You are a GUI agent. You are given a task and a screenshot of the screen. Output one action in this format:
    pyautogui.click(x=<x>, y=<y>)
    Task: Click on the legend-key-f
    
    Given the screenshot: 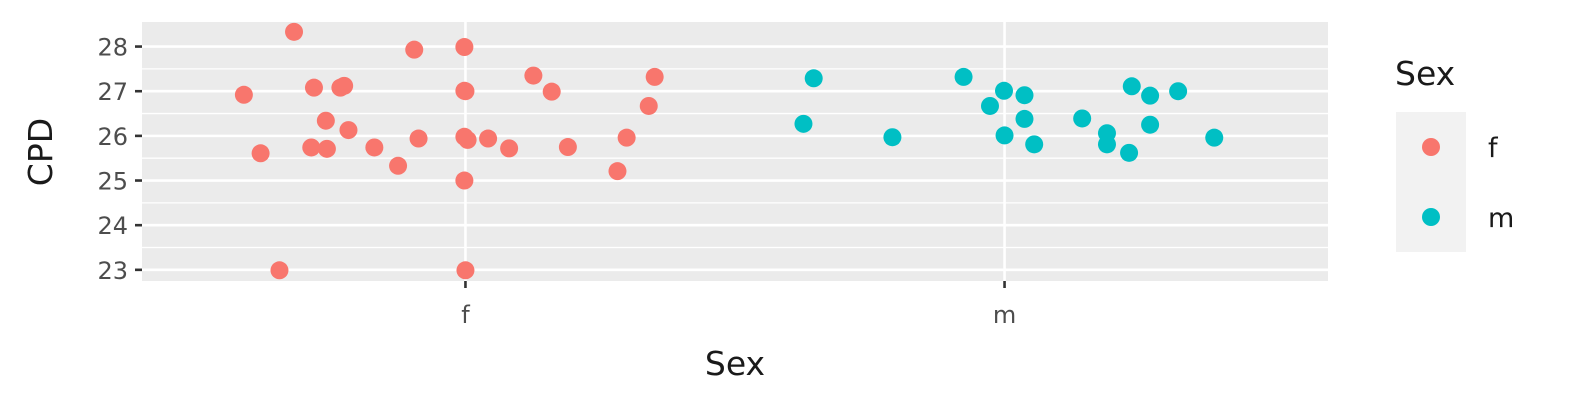 What is the action you would take?
    pyautogui.click(x=1431, y=147)
    